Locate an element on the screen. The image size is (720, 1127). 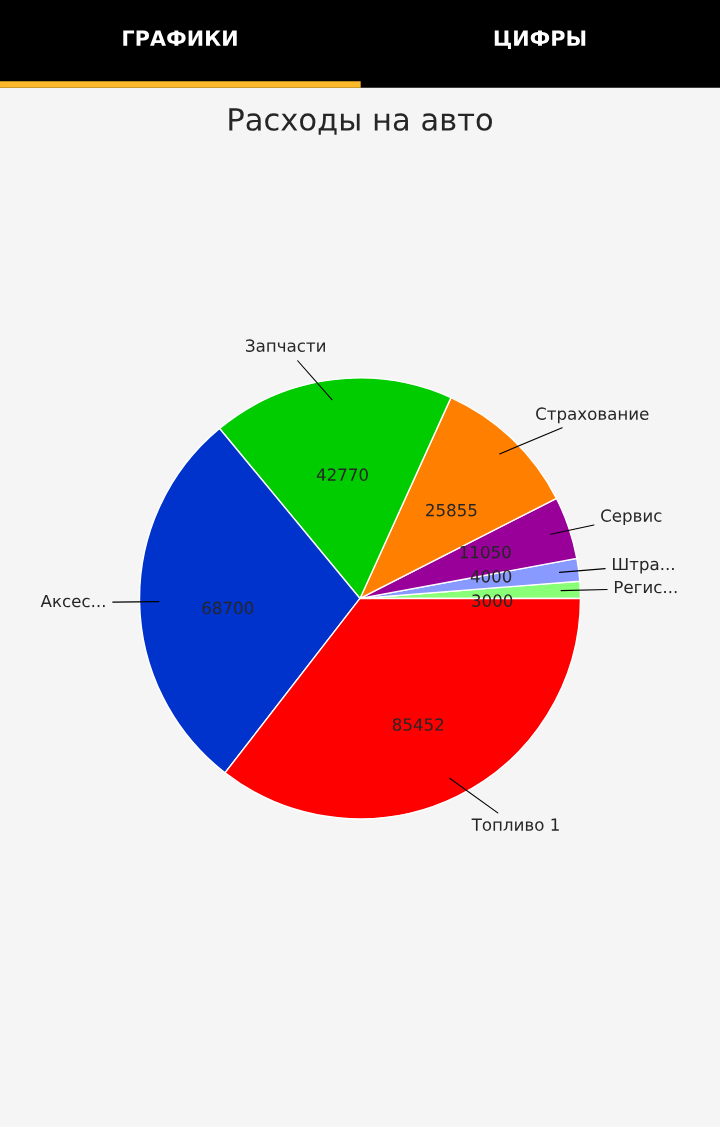
data-label: 68700 is located at coordinates (228, 608).